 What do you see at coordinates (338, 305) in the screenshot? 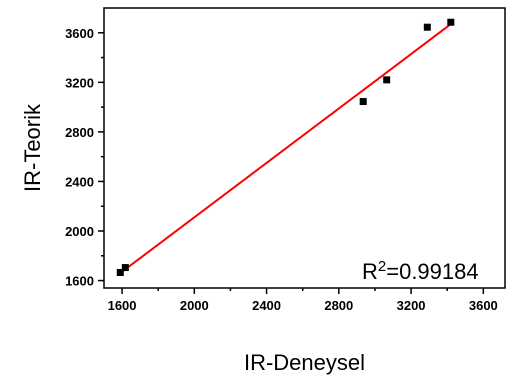
I see `x-tick-label: 2800` at bounding box center [338, 305].